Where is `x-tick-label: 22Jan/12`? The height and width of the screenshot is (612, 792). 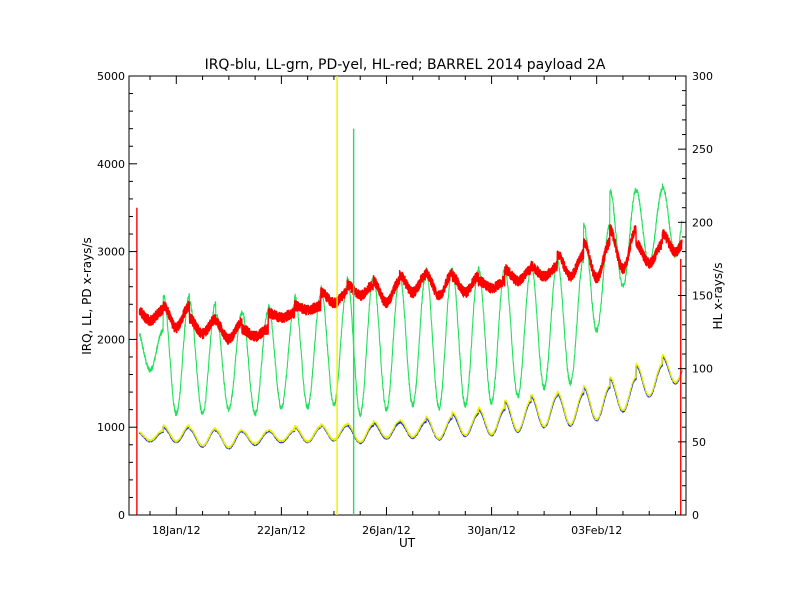 x-tick-label: 22Jan/12 is located at coordinates (281, 530).